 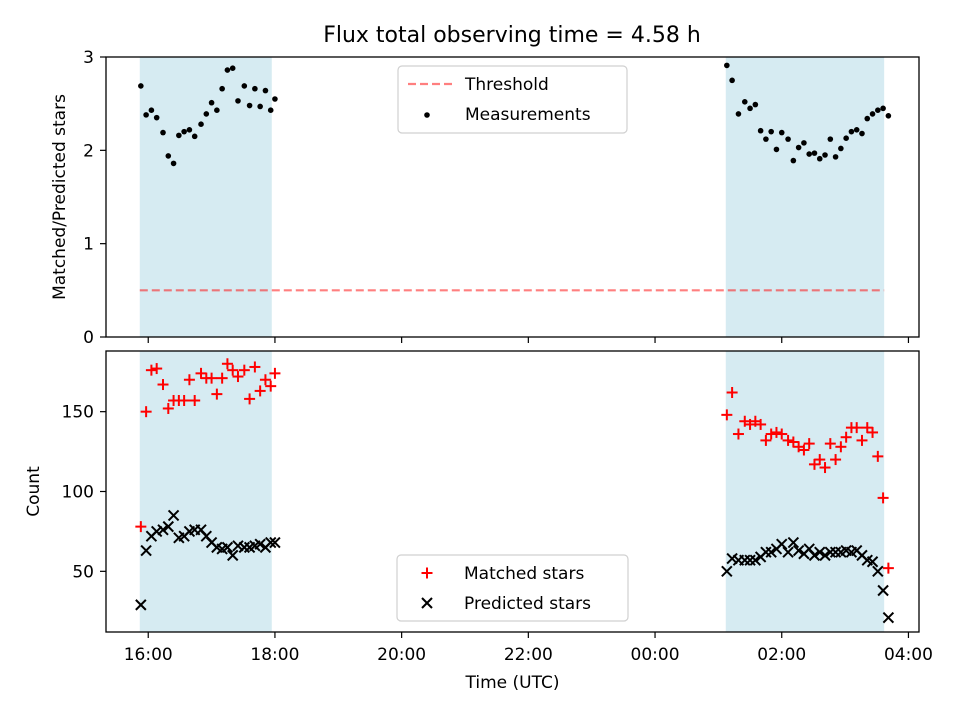 I want to click on x-axis-label: Time (UTC), so click(x=512, y=683).